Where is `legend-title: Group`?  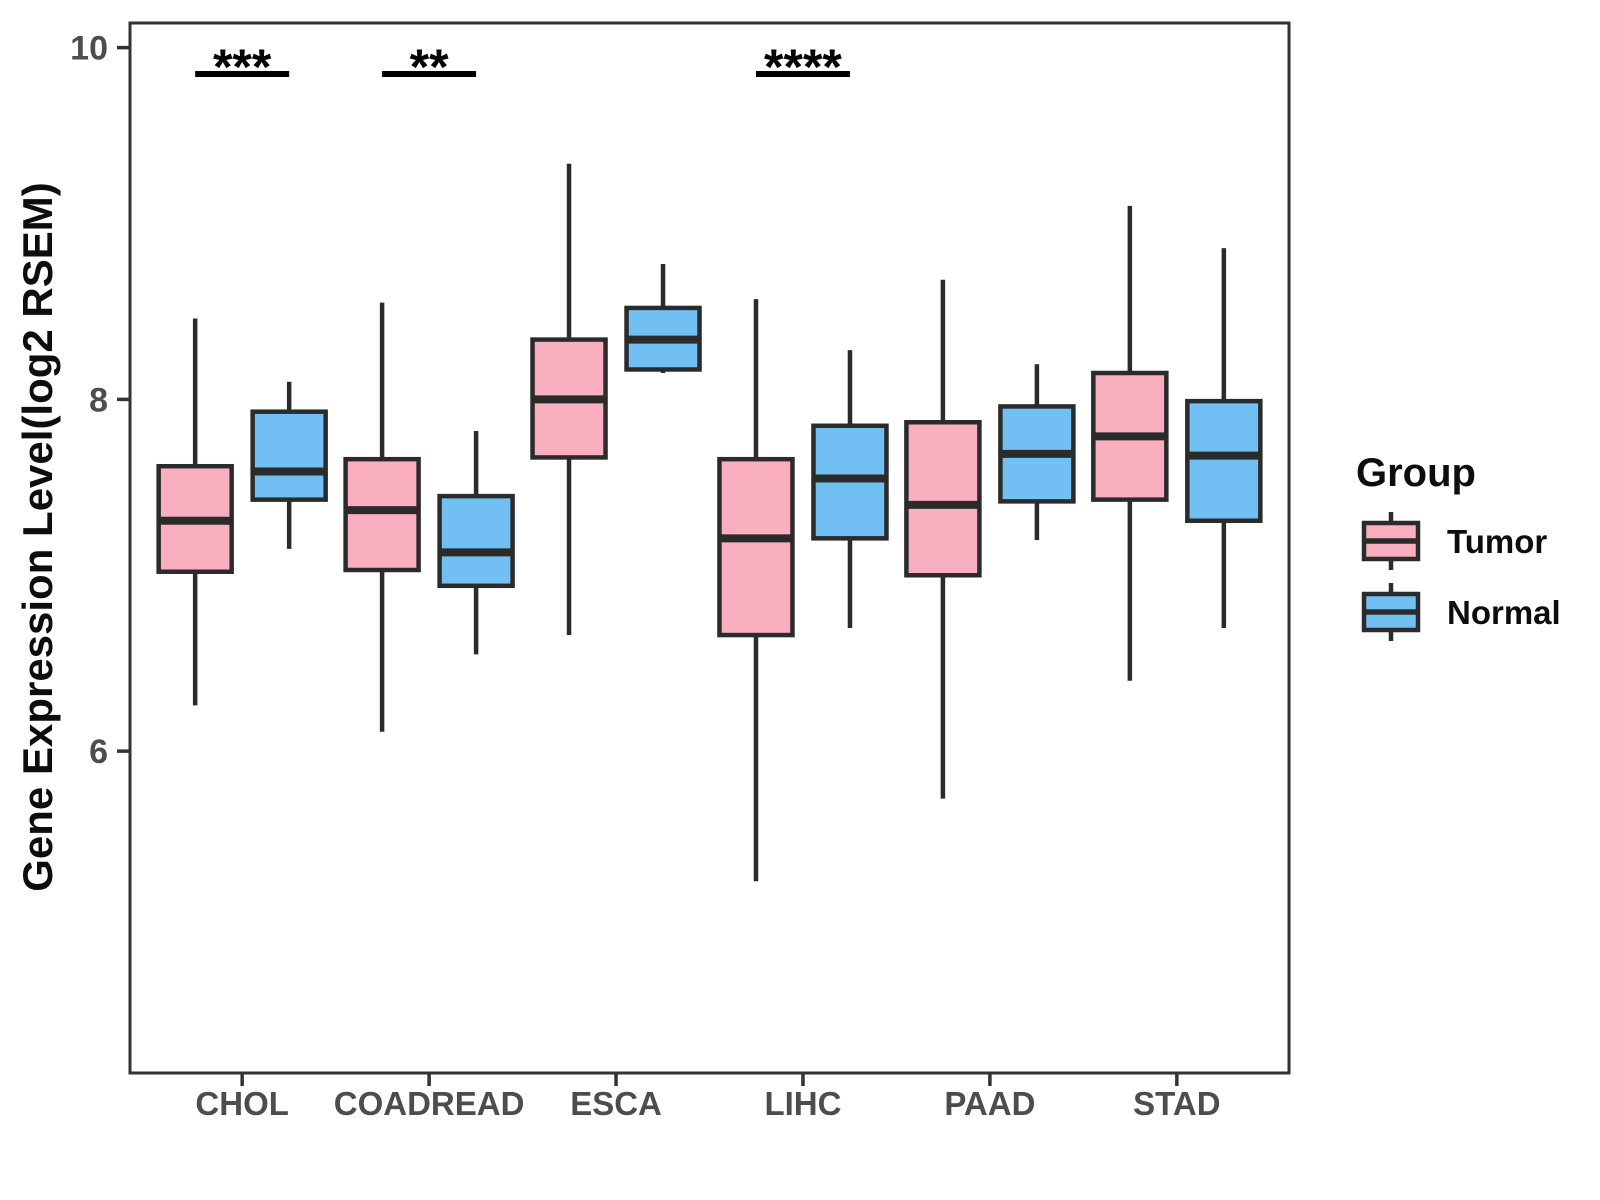 legend-title: Group is located at coordinates (1416, 473).